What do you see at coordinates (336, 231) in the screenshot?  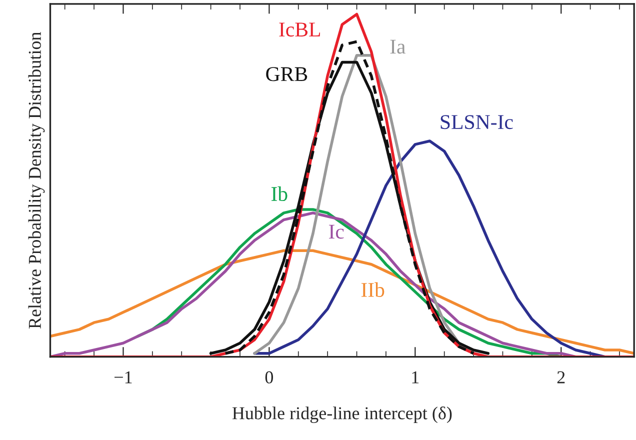 I see `series-label: Ic` at bounding box center [336, 231].